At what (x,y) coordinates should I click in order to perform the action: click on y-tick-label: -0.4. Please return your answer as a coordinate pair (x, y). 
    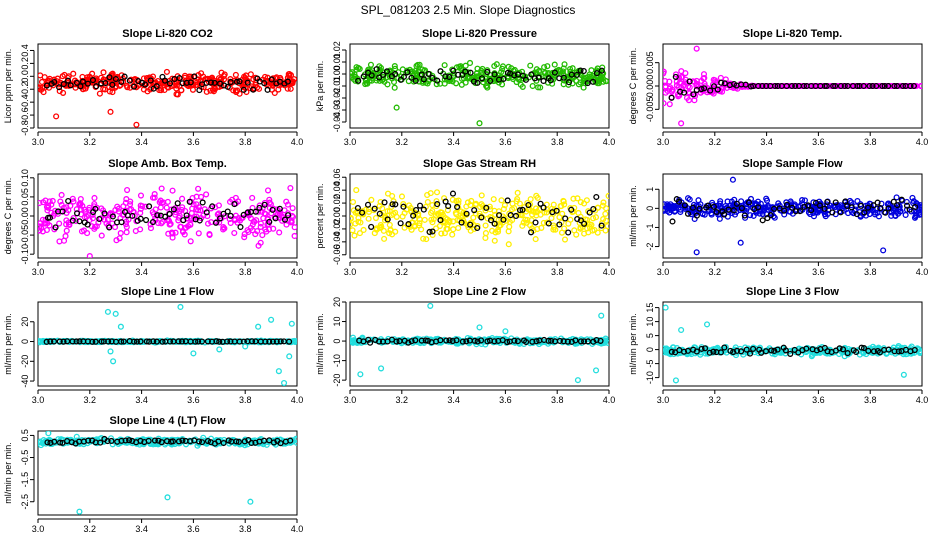
    Looking at the image, I should click on (25, 102).